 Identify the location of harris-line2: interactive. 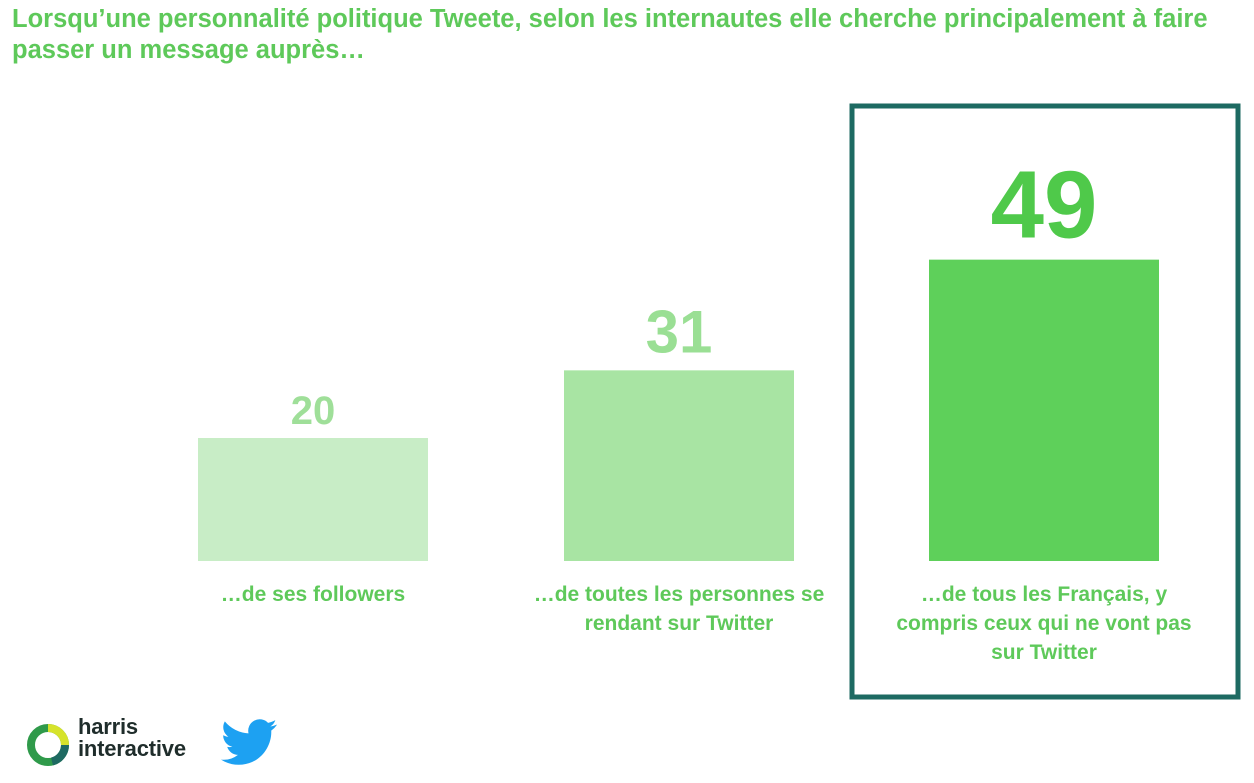
(132, 748).